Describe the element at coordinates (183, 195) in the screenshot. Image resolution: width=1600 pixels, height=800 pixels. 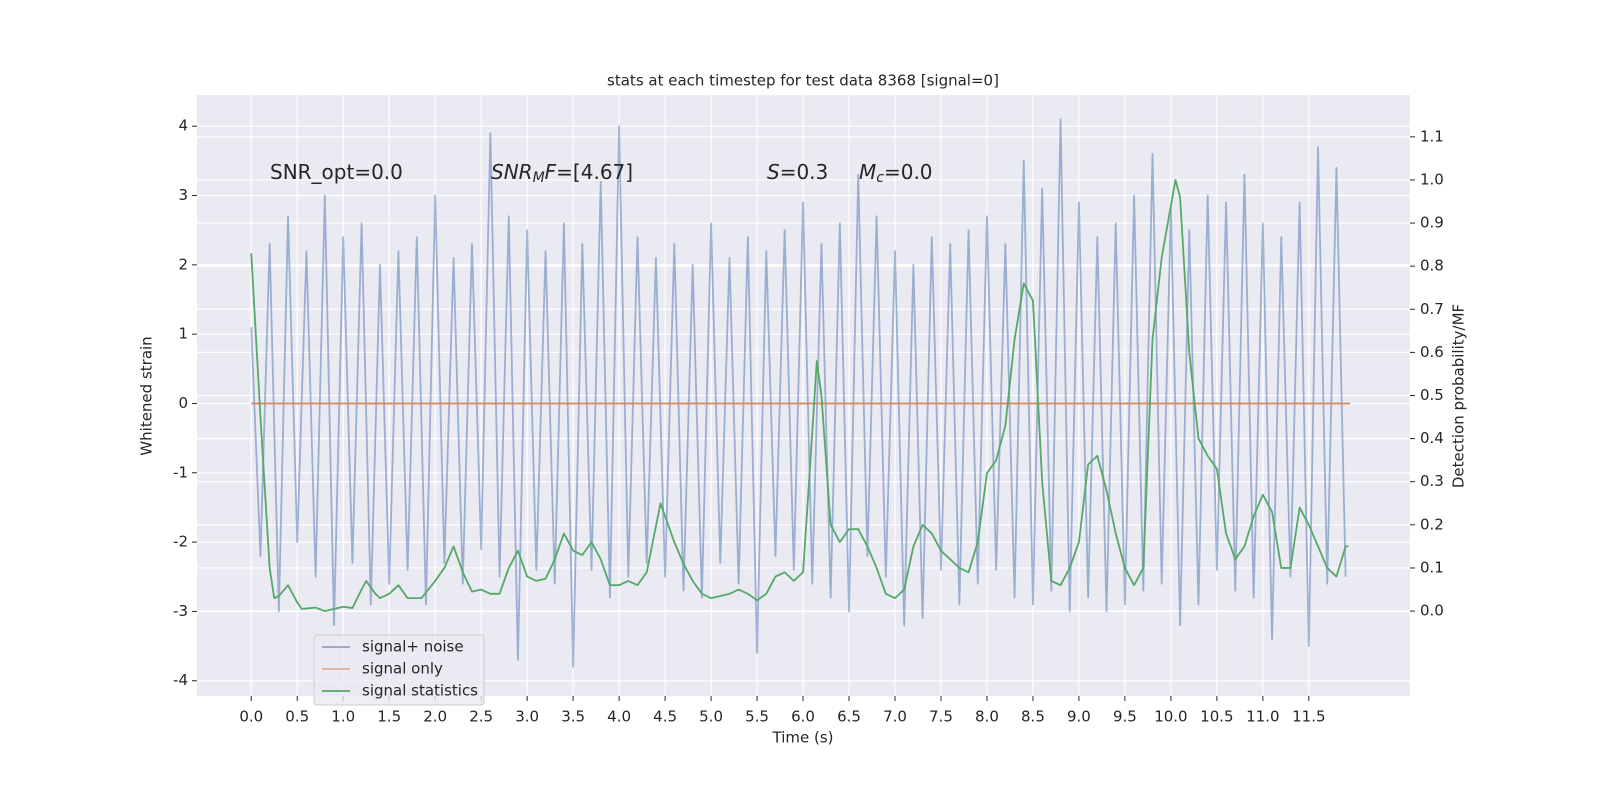
I see `y-tick-label: 3` at that location.